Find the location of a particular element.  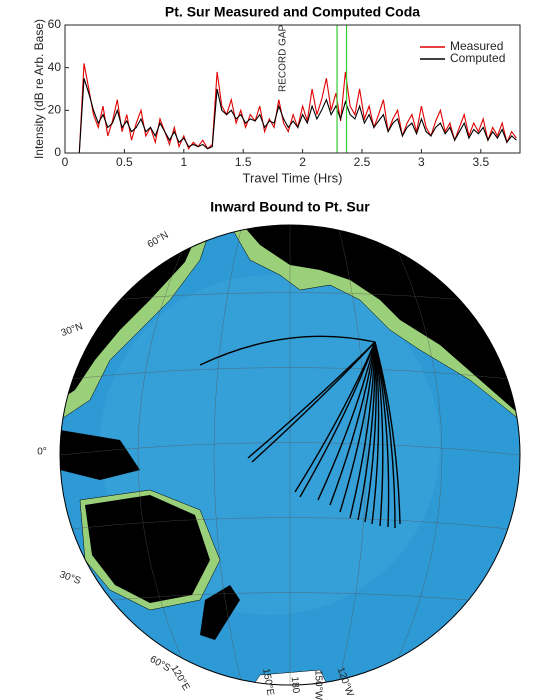

y-tick-label: 40 is located at coordinates (55, 67).